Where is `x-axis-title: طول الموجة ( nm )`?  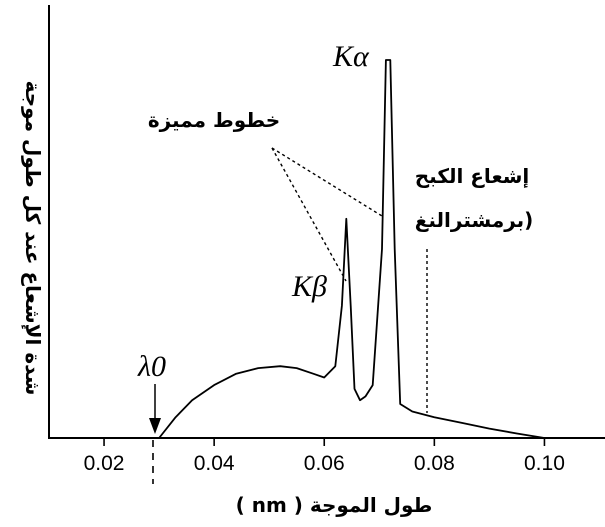 x-axis-title: طول الموجة ( nm ) is located at coordinates (334, 505).